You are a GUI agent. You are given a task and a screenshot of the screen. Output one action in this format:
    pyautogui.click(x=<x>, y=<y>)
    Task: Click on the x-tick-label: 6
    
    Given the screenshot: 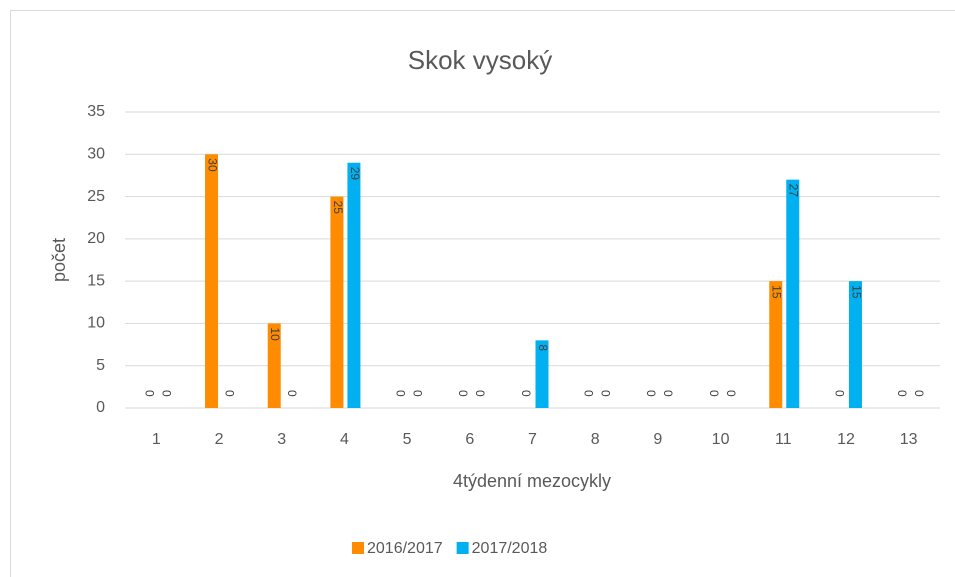 What is the action you would take?
    pyautogui.click(x=469, y=439)
    